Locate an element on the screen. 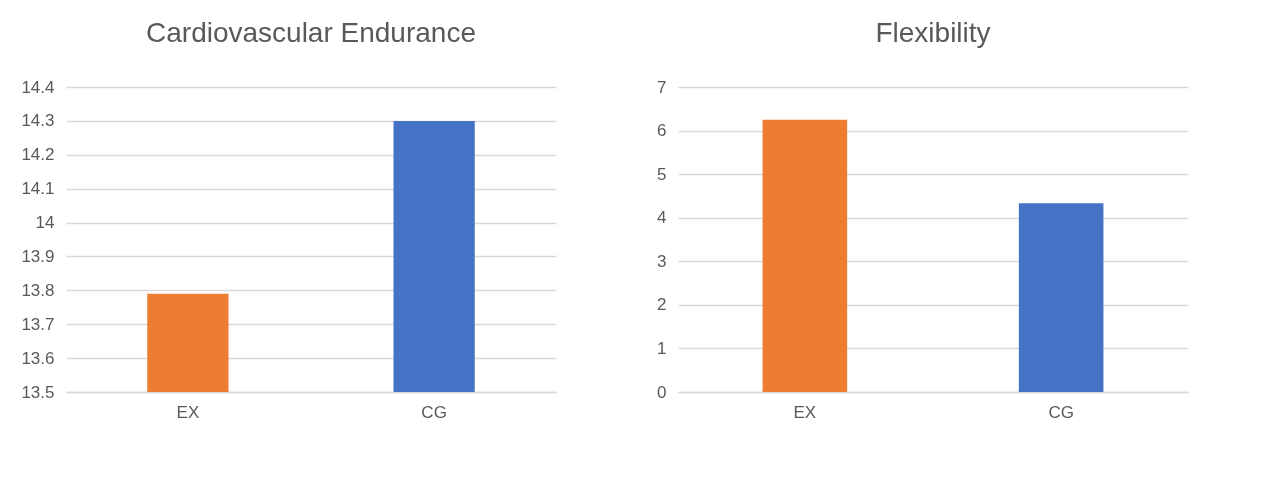  chart-title: Cardiovascular Endurance is located at coordinates (311, 32).